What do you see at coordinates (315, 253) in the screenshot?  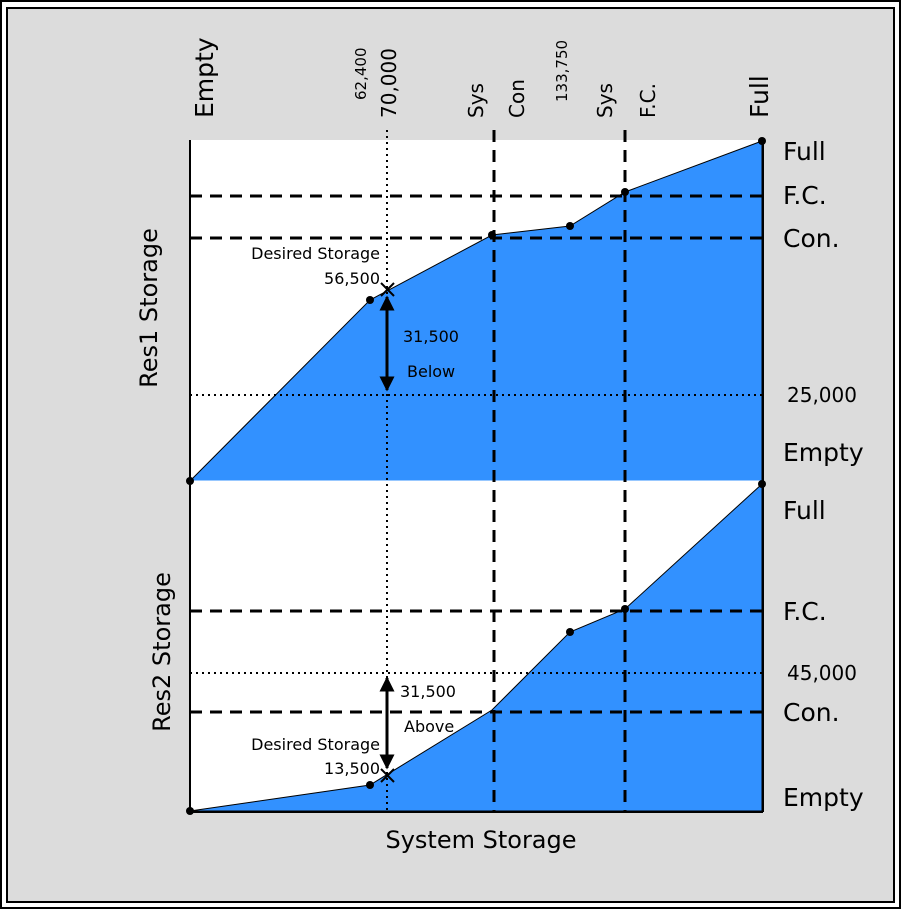 I see `res1-desired-label: Desired Storage` at bounding box center [315, 253].